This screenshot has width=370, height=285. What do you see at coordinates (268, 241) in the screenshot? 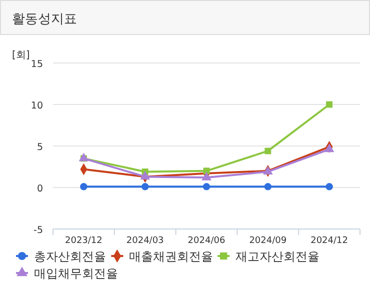
I see `x-tick-label: 2024/09` at bounding box center [268, 241].